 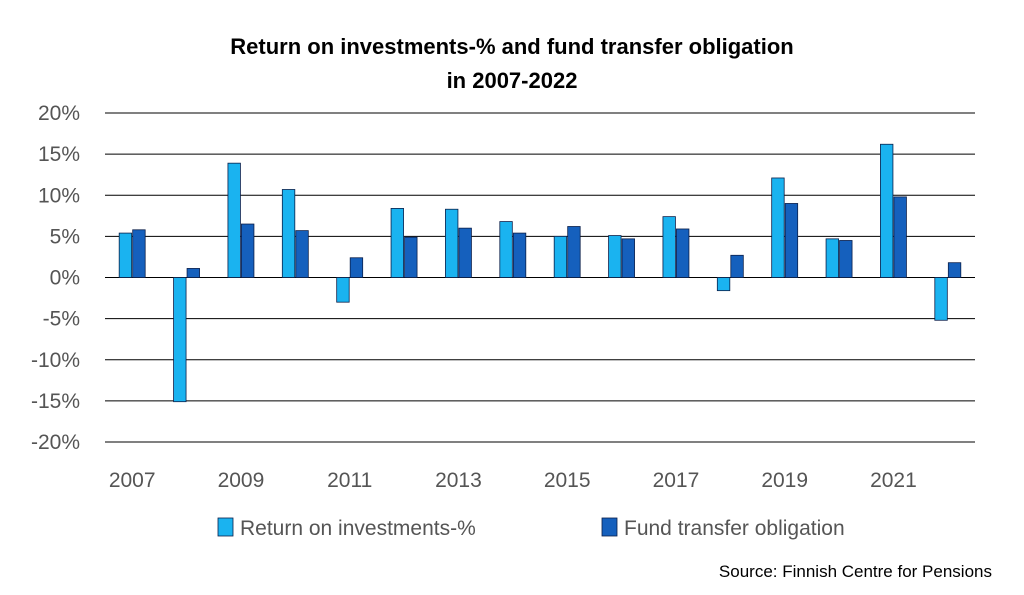 I want to click on bar-return-2010, so click(x=288, y=233).